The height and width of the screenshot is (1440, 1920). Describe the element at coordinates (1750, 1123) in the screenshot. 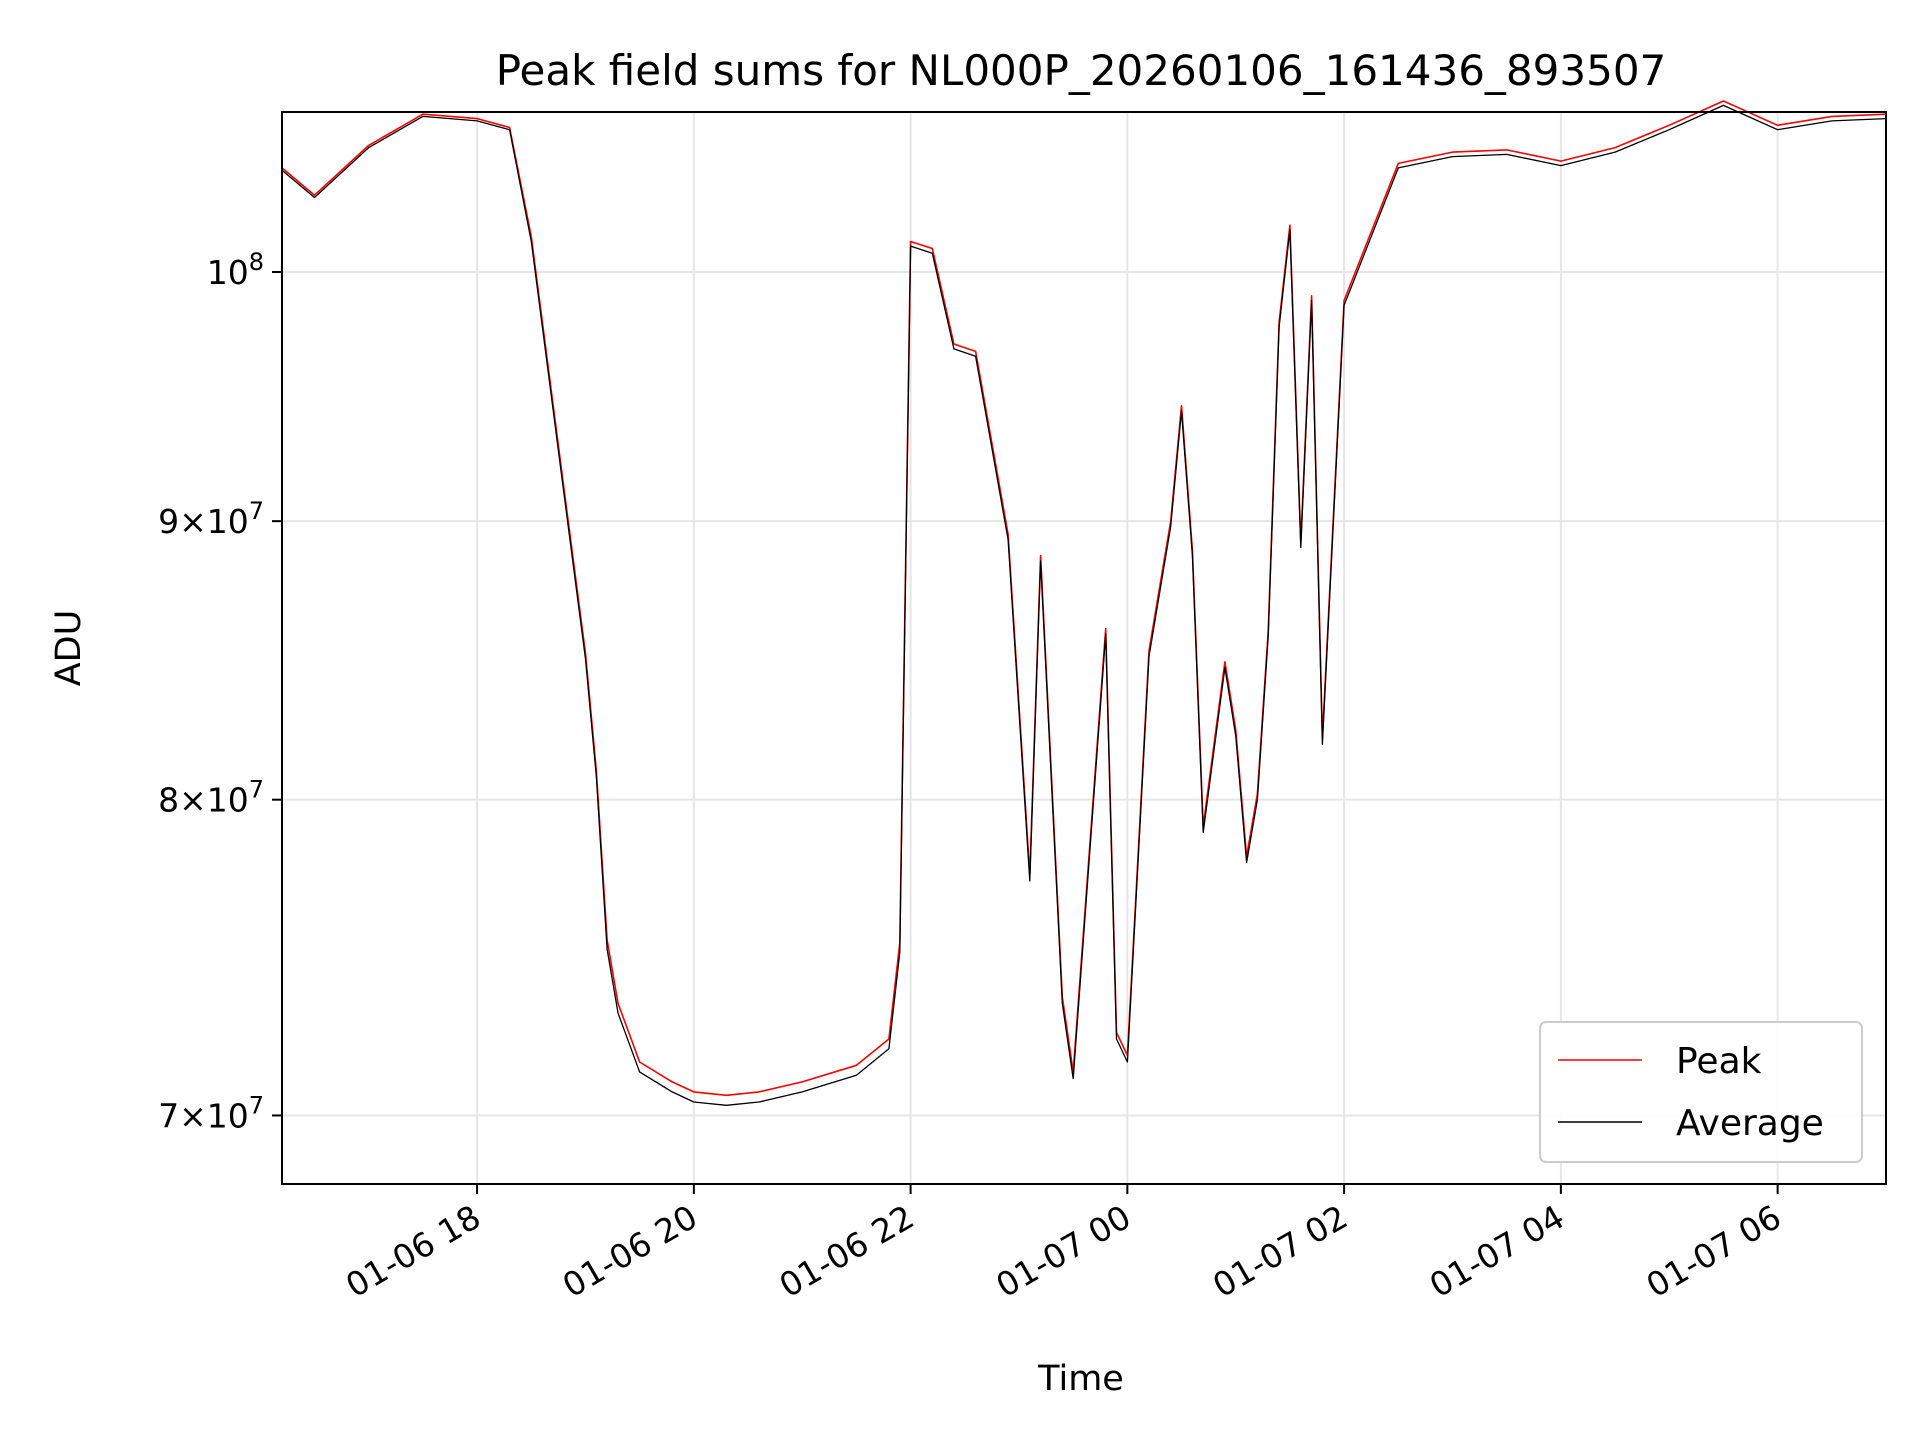

I see `legend-average-label: Average` at that location.